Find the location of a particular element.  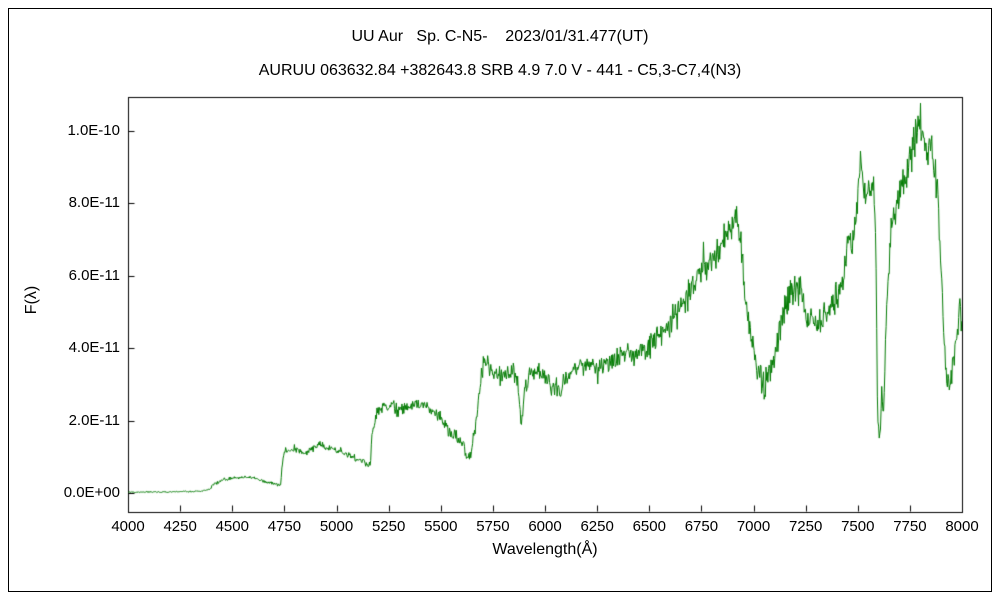

x-tick-label: 7750 is located at coordinates (910, 526).